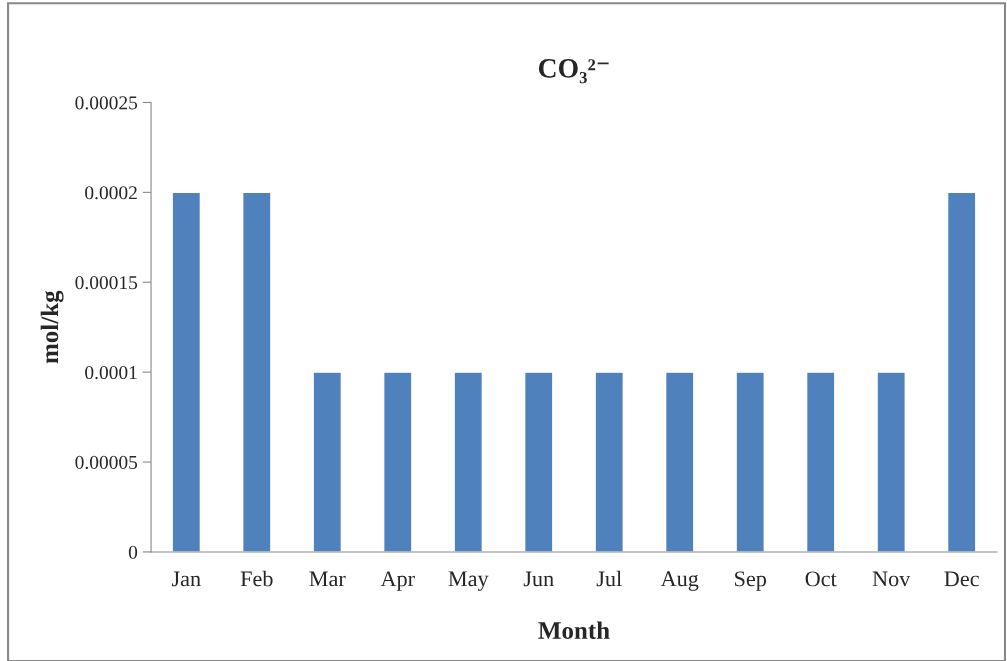 The width and height of the screenshot is (1007, 661). What do you see at coordinates (538, 579) in the screenshot?
I see `x-tick-label: Jun` at bounding box center [538, 579].